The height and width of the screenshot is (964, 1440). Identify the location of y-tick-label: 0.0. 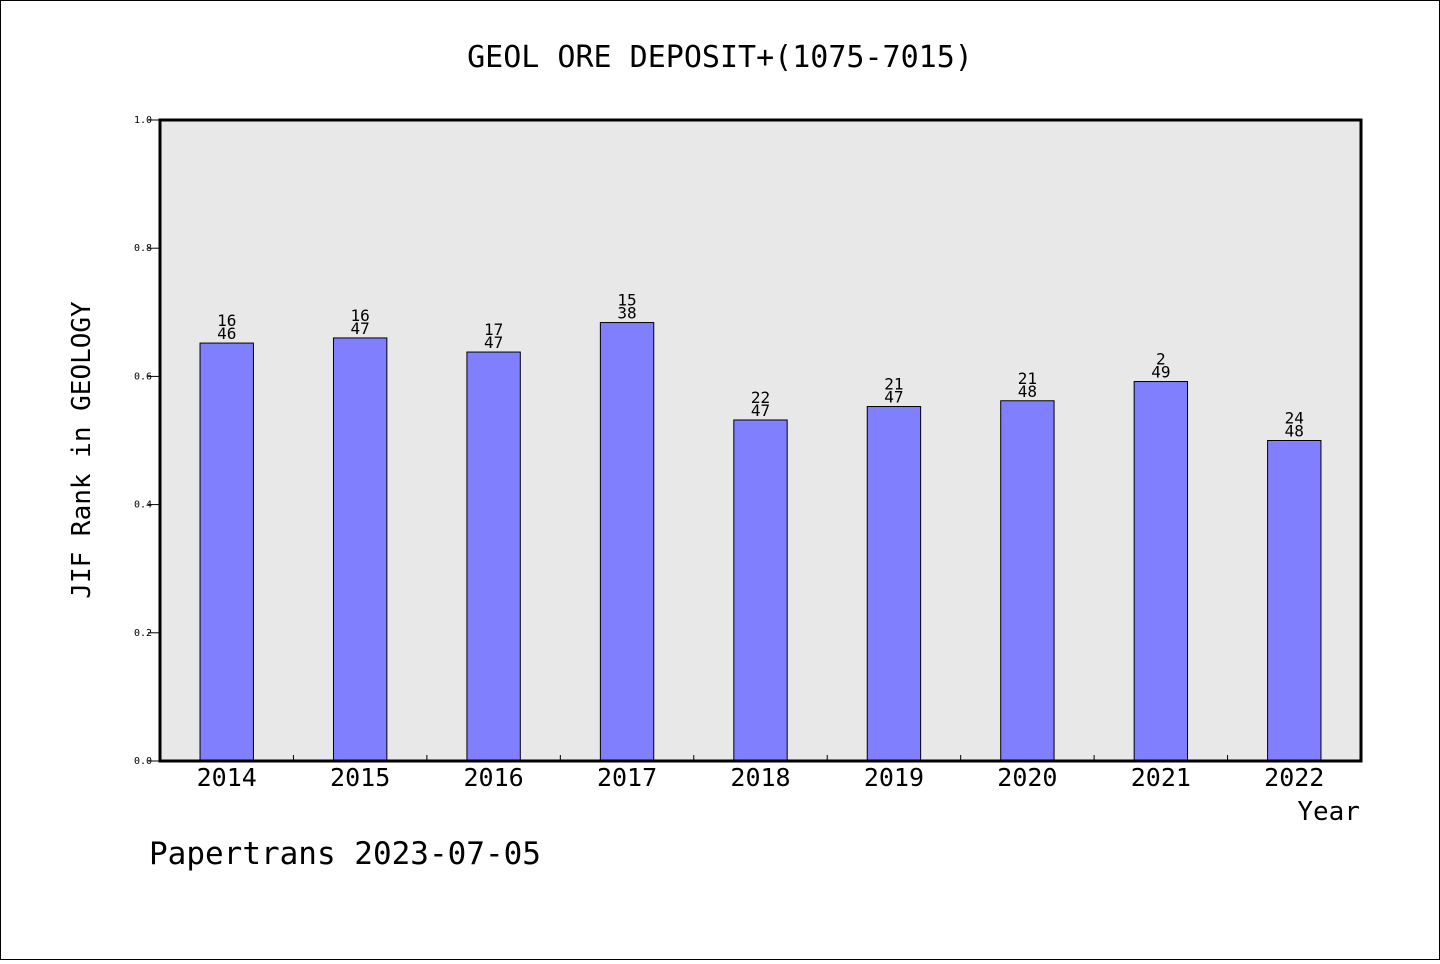
(143, 761).